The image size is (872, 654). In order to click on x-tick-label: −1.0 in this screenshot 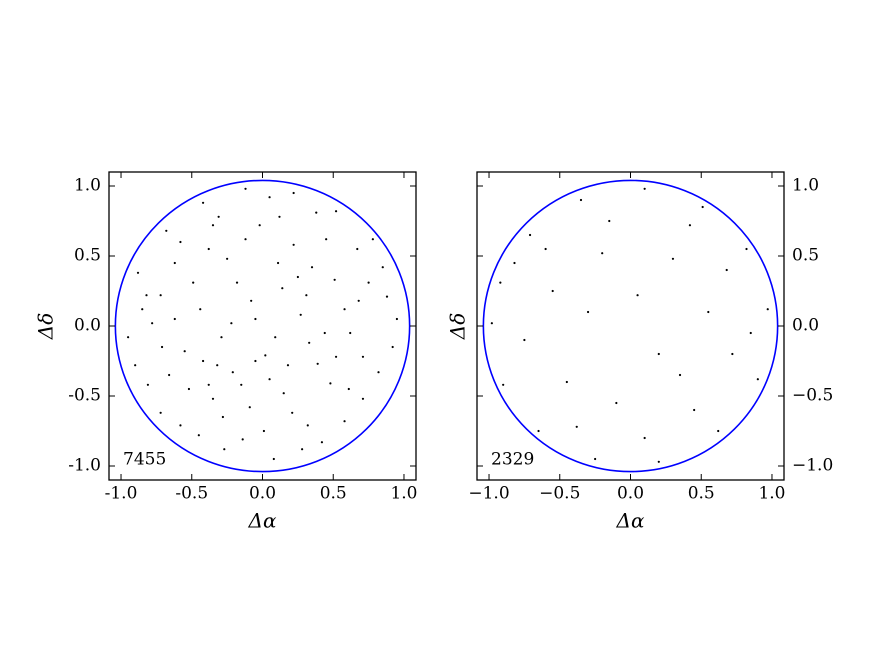, I will do `click(488, 494)`.